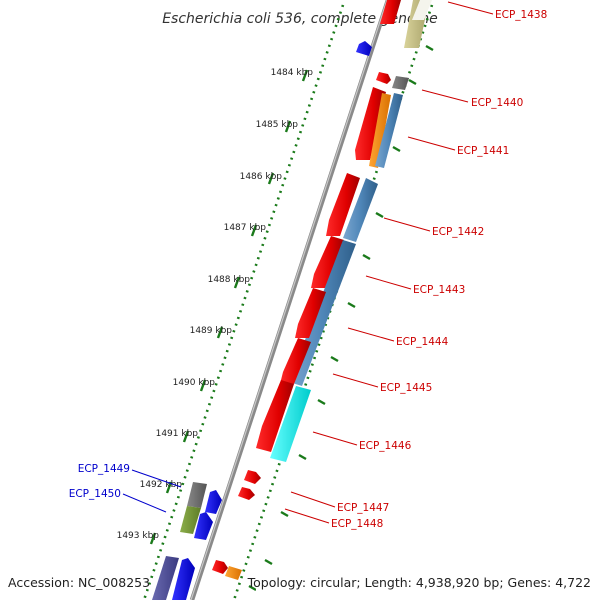 This screenshot has height=600, width=600. What do you see at coordinates (406, 388) in the screenshot?
I see `gene-label-ecp-1445: ECP_1445` at bounding box center [406, 388].